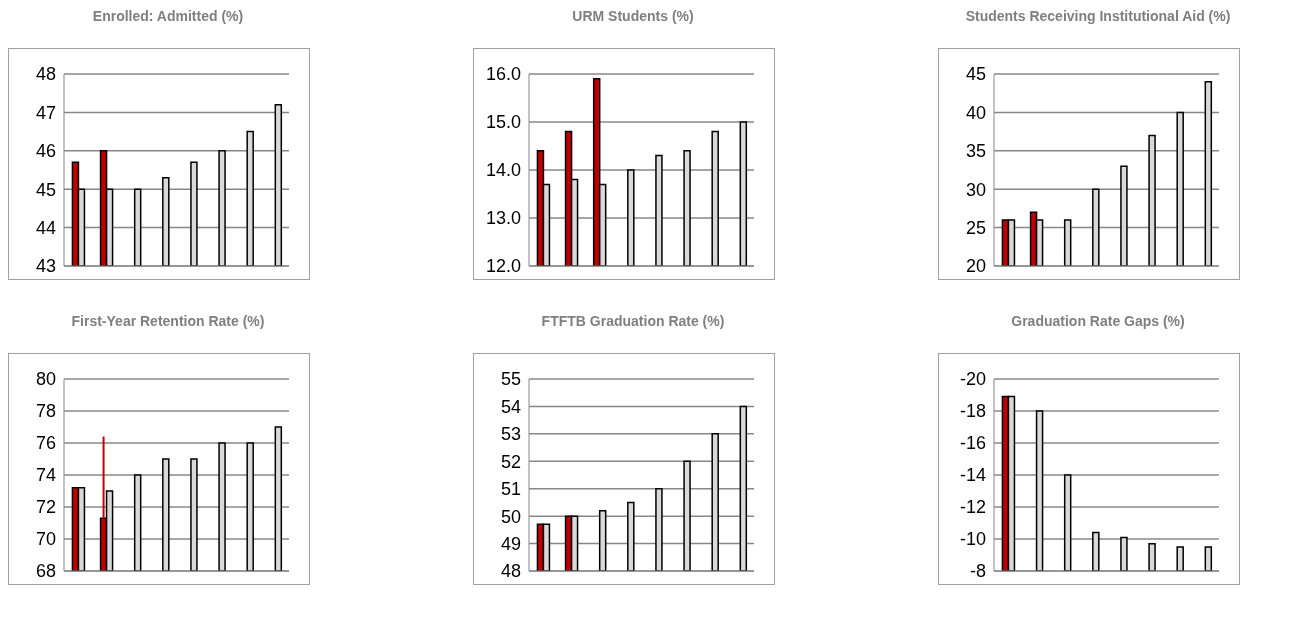 The image size is (1303, 629). What do you see at coordinates (975, 189) in the screenshot?
I see `y-tick-label: 30` at bounding box center [975, 189].